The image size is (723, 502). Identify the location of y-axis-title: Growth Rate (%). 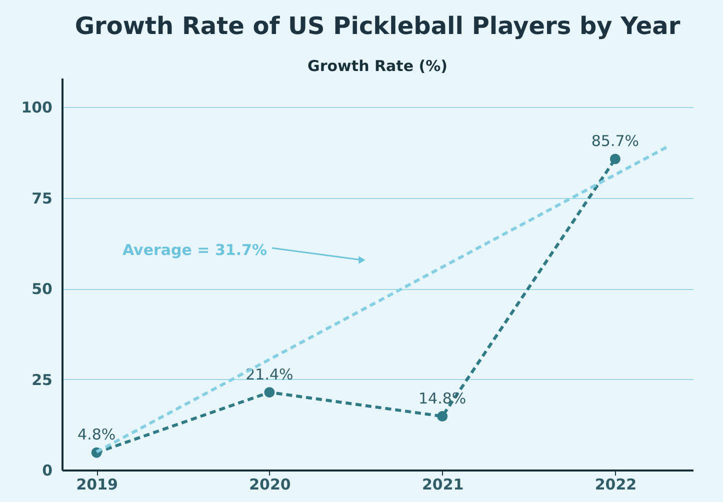
(378, 66).